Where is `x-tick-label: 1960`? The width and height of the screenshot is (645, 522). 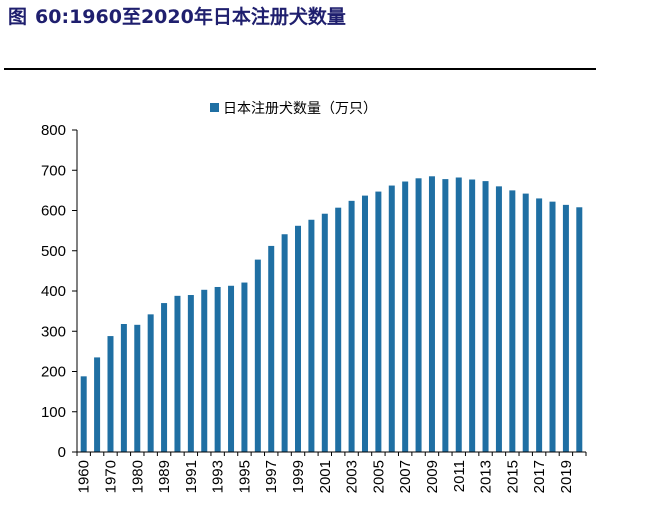
x-tick-label: 1960 is located at coordinates (84, 476).